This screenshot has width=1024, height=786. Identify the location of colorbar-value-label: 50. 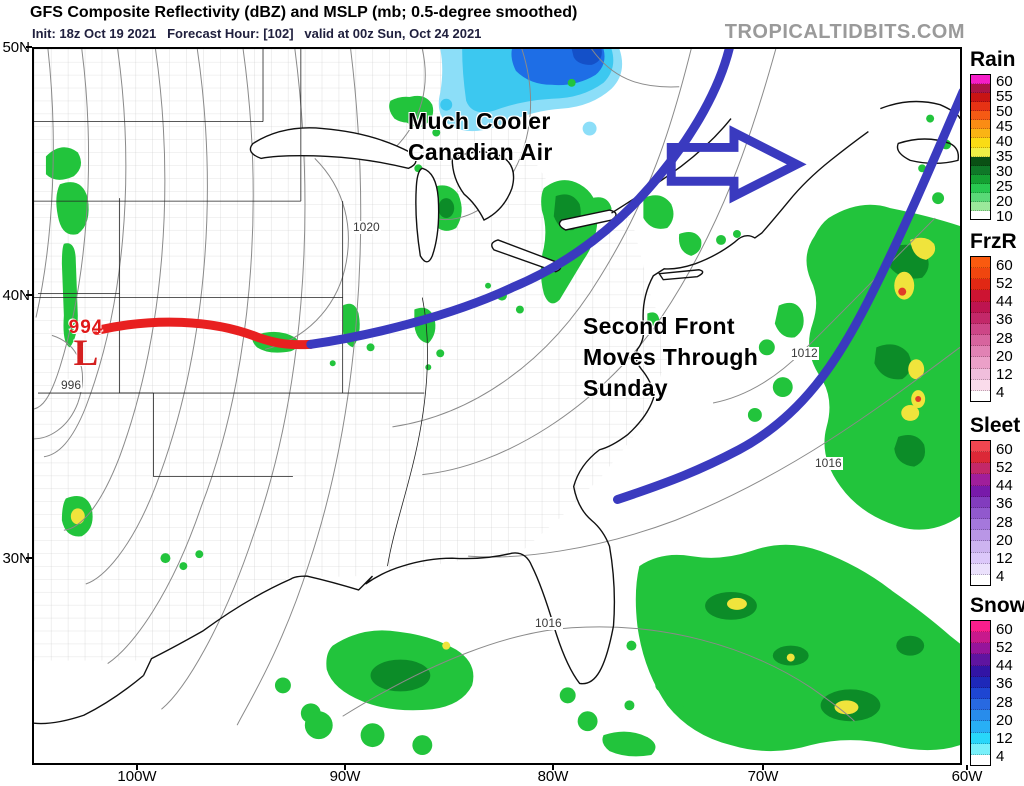
(1004, 111).